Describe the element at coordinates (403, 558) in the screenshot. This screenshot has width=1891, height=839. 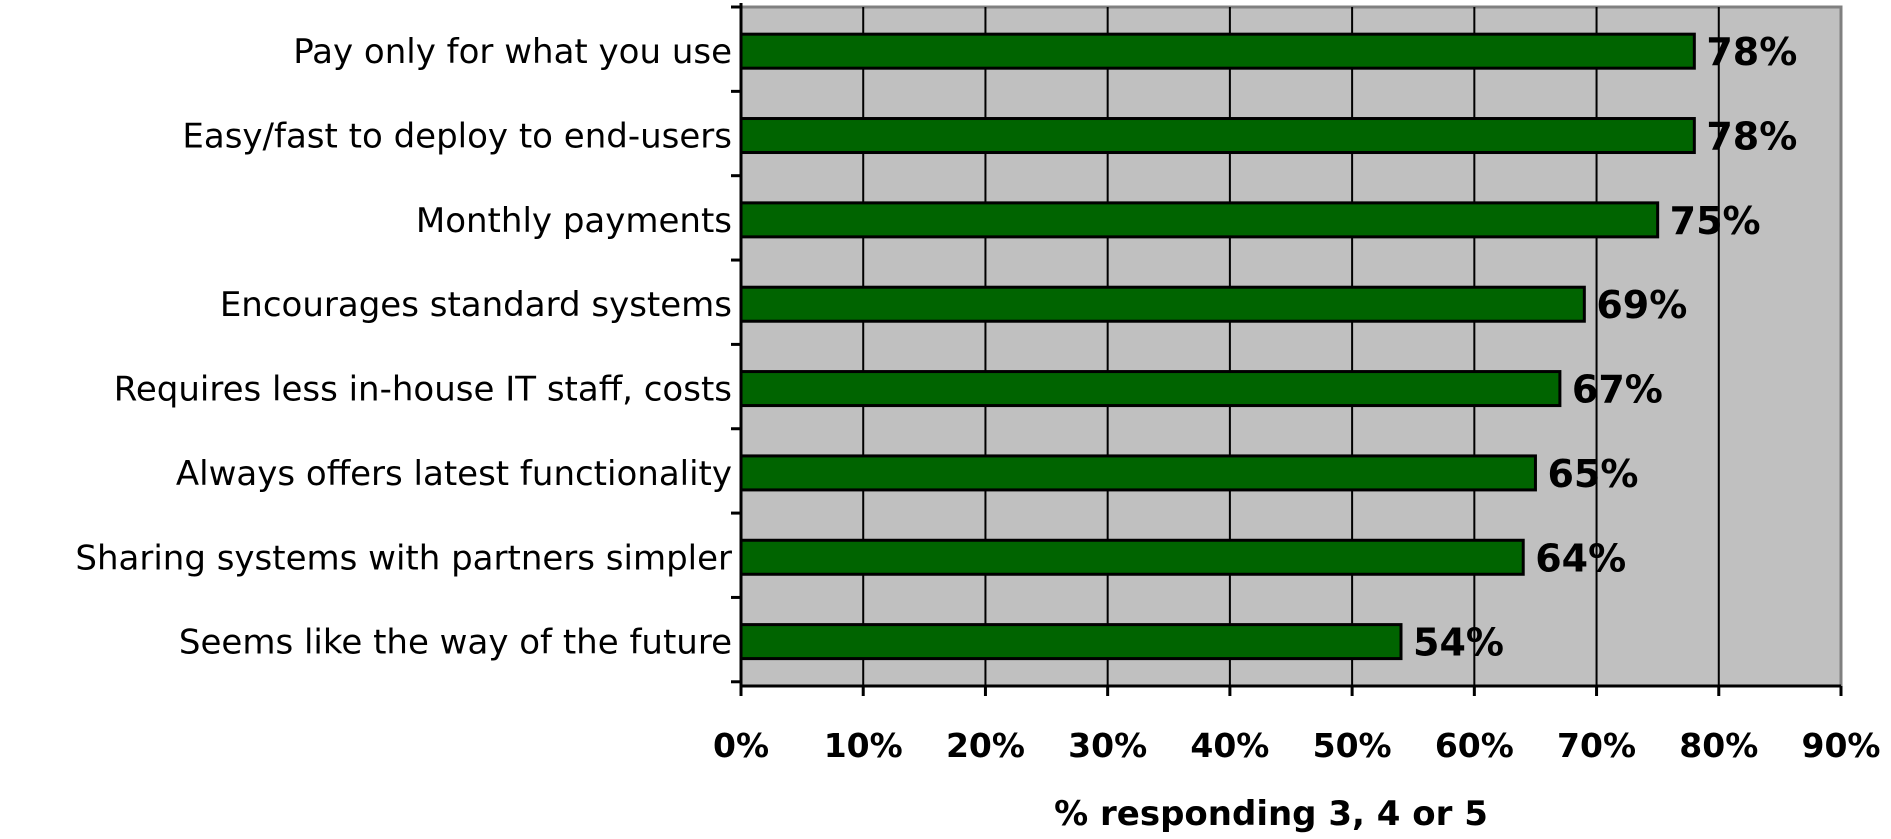
I see `category-label-7: Sharing systems with partners simpler` at that location.